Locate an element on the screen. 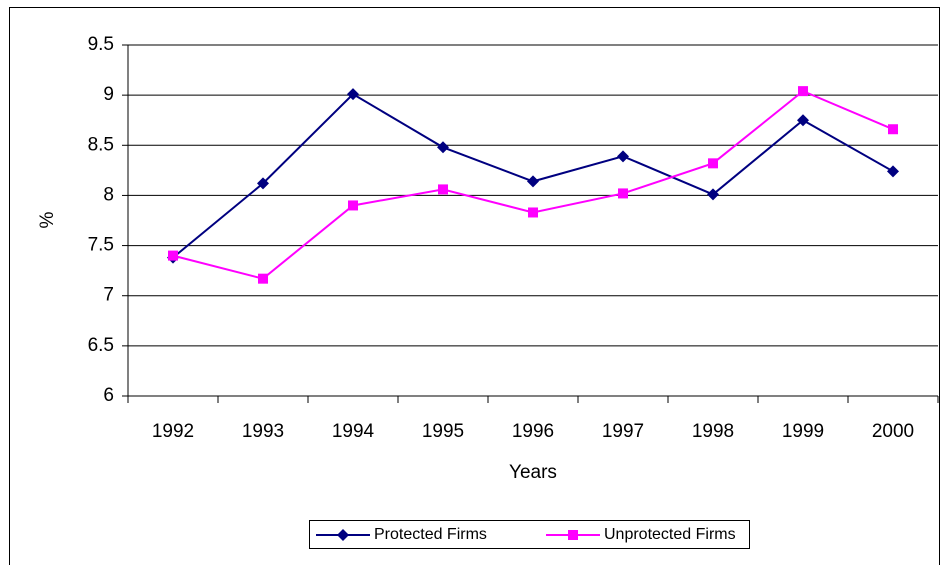 The width and height of the screenshot is (943, 565). y-tick-label: 7 is located at coordinates (108, 295).